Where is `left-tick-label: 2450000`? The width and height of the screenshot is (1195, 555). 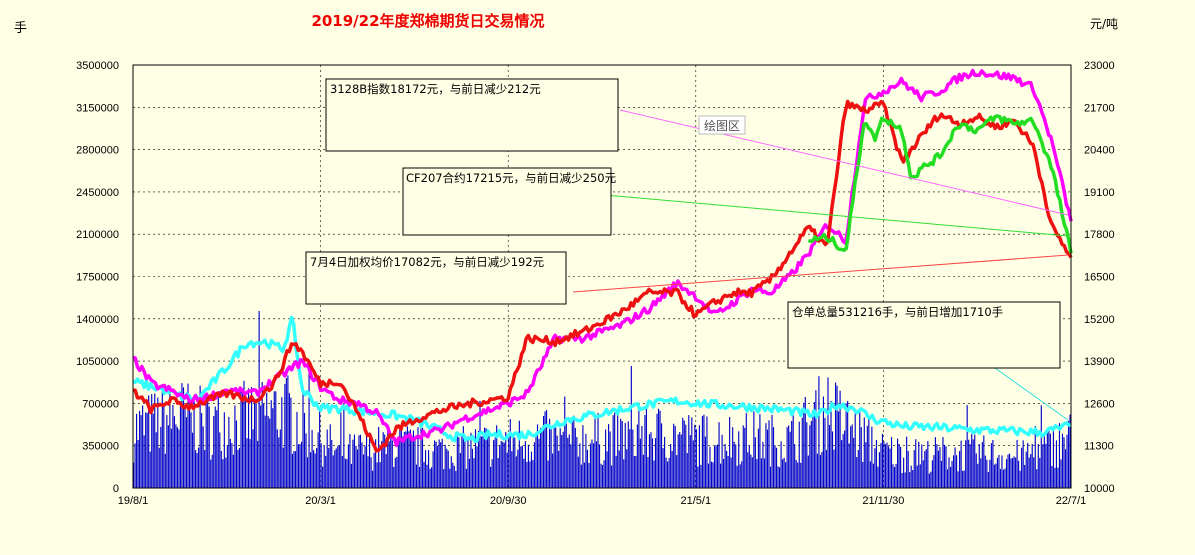
left-tick-label: 2450000 is located at coordinates (97, 193).